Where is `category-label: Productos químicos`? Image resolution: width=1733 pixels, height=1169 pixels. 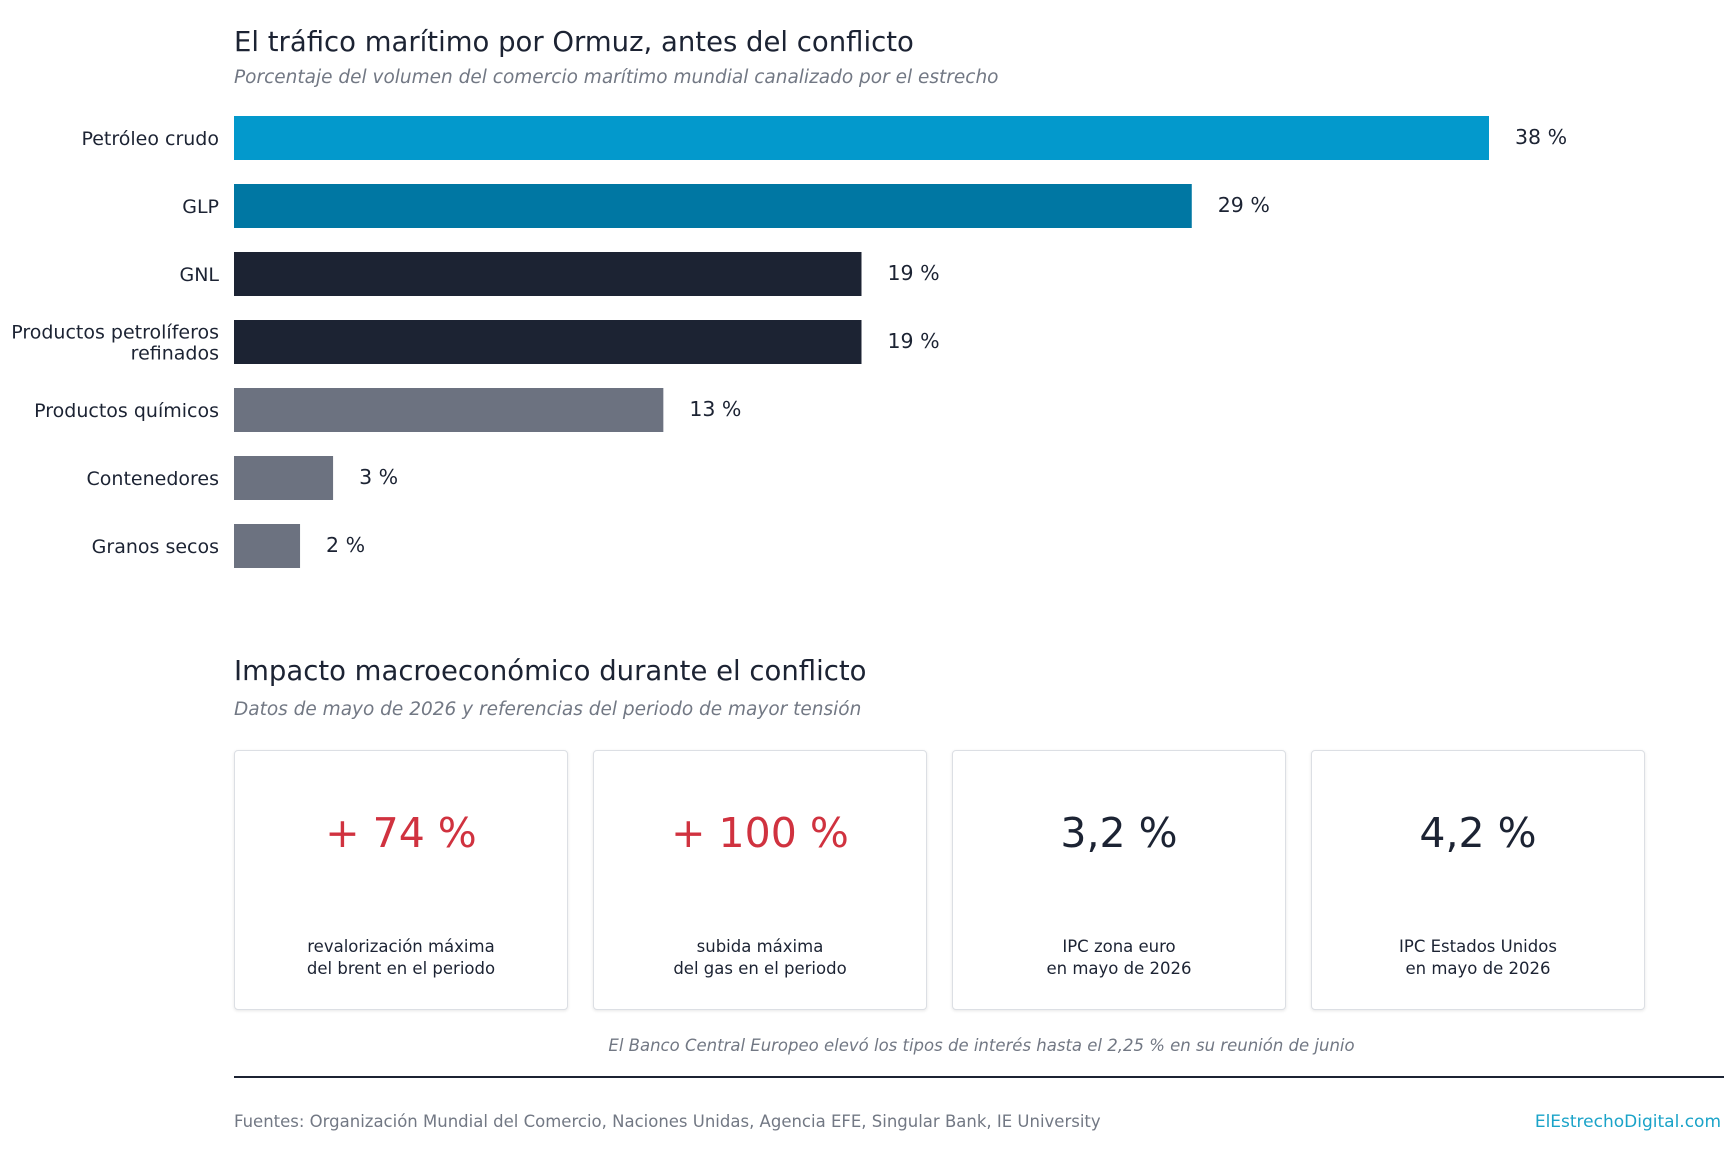 category-label: Productos químicos is located at coordinates (126, 411).